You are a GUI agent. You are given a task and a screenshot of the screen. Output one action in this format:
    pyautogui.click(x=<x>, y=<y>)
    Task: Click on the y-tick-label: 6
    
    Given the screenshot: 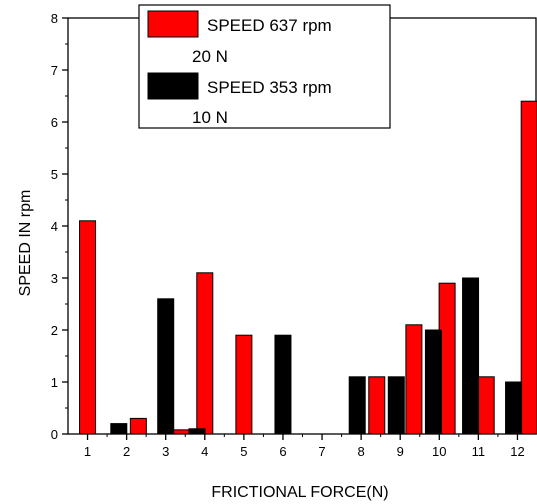 What is the action you would take?
    pyautogui.click(x=54, y=122)
    